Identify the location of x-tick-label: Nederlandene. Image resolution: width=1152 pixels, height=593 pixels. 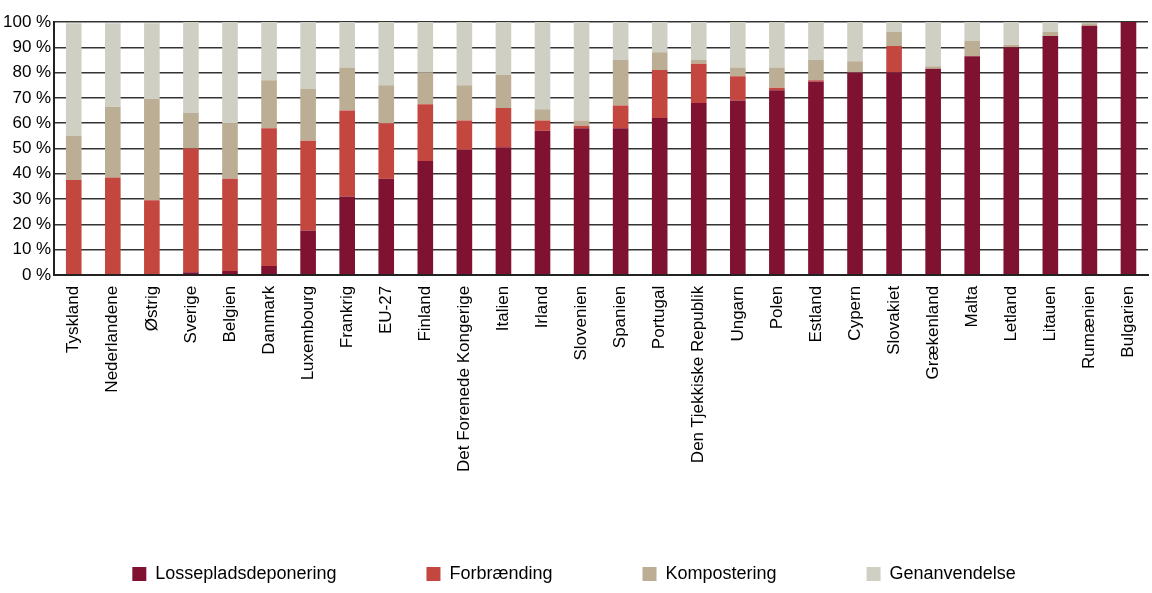
(112, 339).